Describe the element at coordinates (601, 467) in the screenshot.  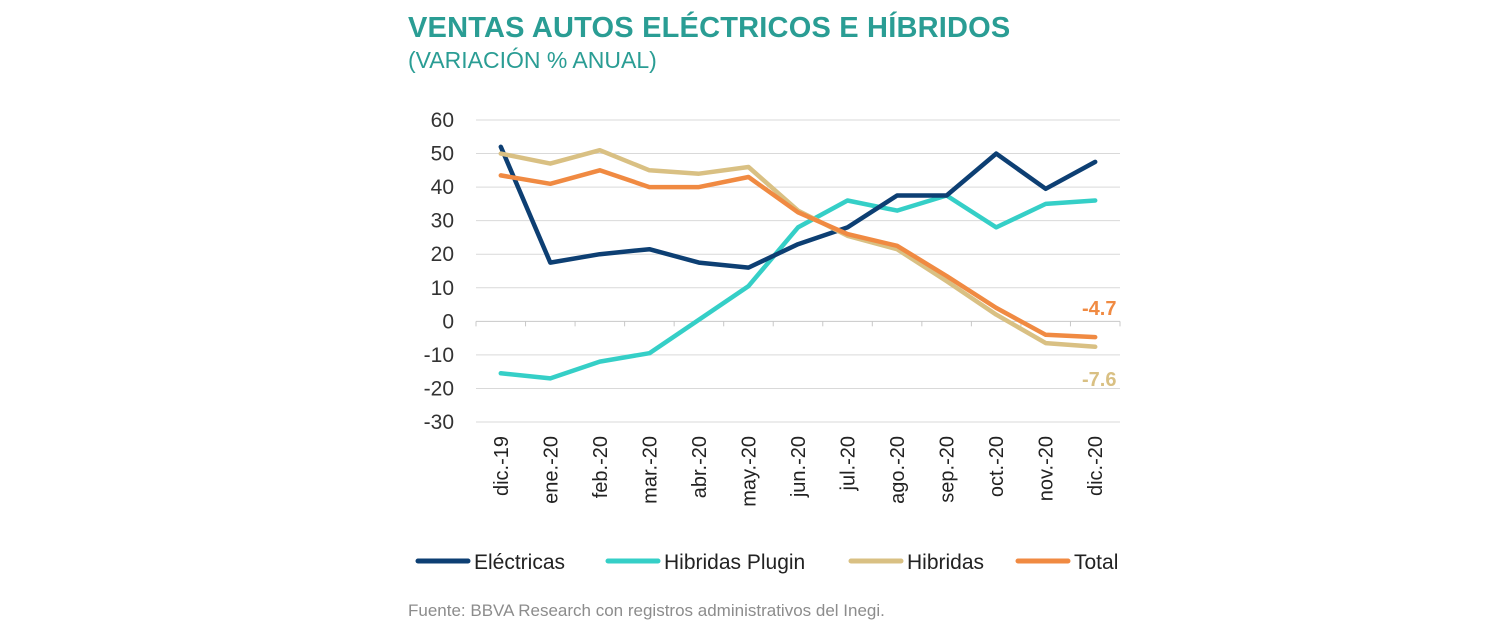
I see `x-tick-label: feb.-20` at that location.